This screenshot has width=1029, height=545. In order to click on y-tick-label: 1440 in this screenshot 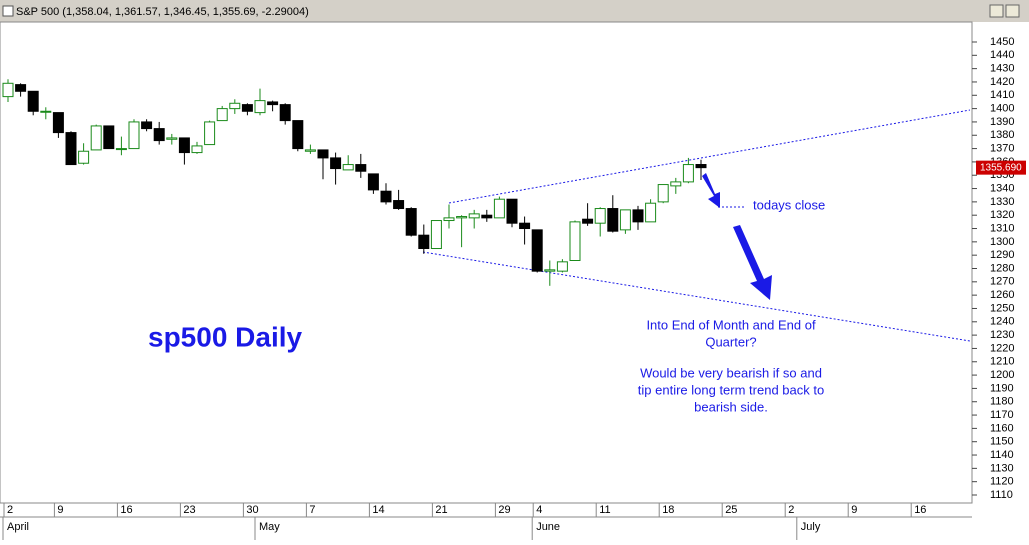, I will do `click(1002, 55)`.